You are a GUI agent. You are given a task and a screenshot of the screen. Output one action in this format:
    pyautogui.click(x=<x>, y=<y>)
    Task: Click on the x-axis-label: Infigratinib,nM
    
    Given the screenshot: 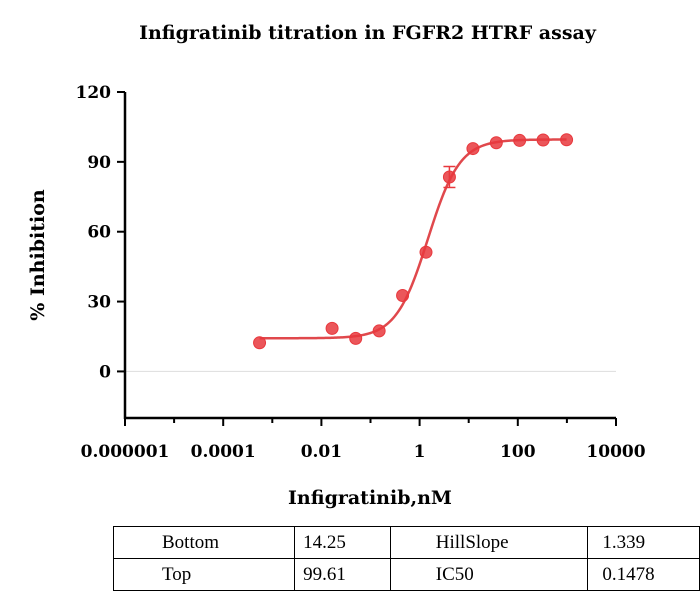 What is the action you would take?
    pyautogui.click(x=370, y=498)
    